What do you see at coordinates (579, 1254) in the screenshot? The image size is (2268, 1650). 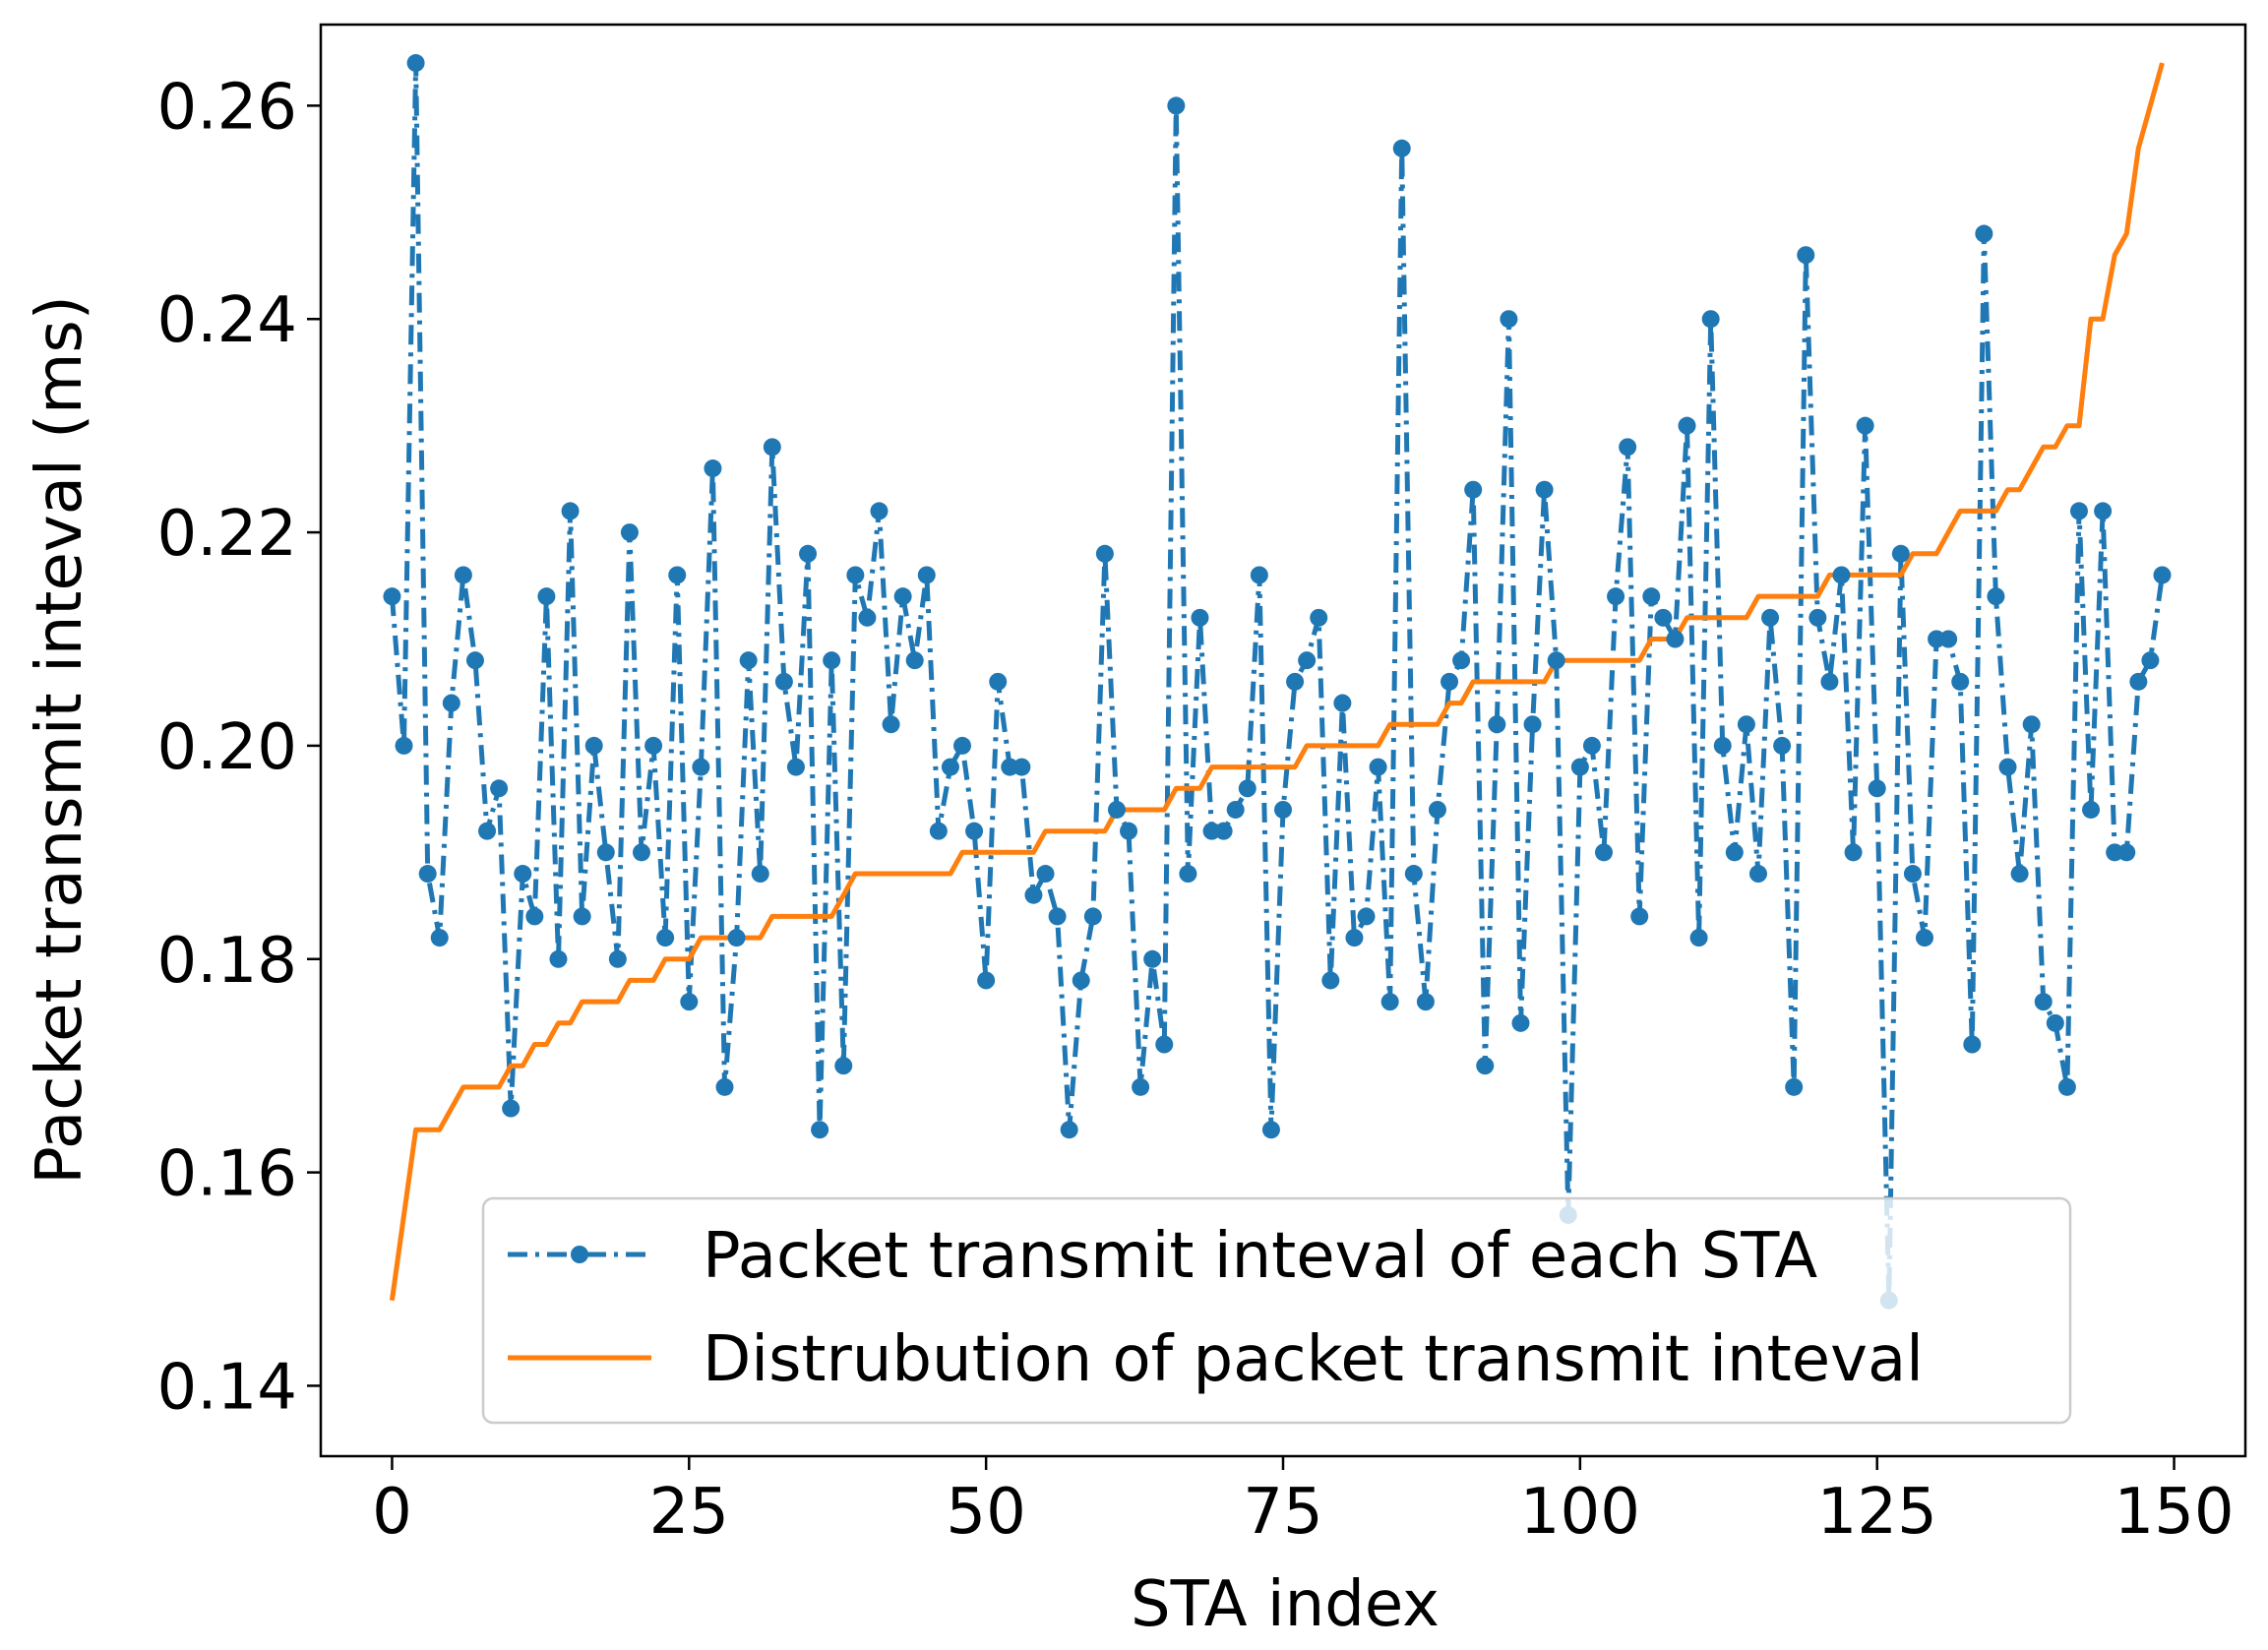 I see `legend-swatch-sta-marker` at bounding box center [579, 1254].